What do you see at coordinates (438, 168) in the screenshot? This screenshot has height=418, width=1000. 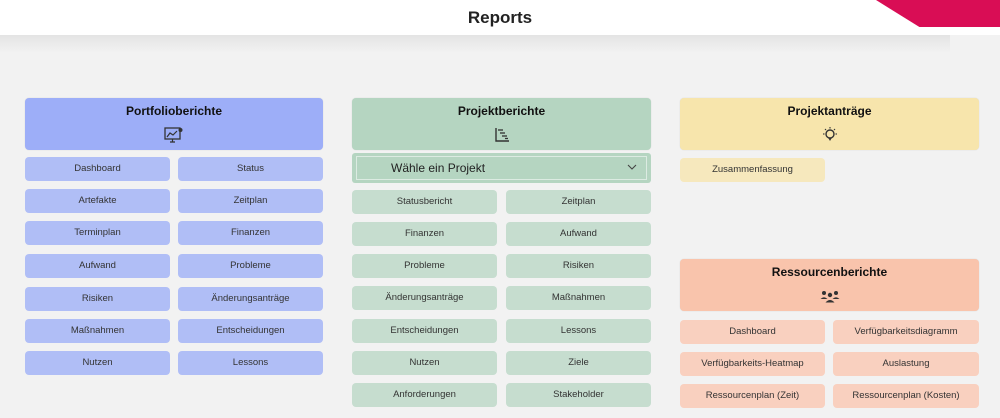 I see `dropdown-placeholder: Wähle ein Projekt` at bounding box center [438, 168].